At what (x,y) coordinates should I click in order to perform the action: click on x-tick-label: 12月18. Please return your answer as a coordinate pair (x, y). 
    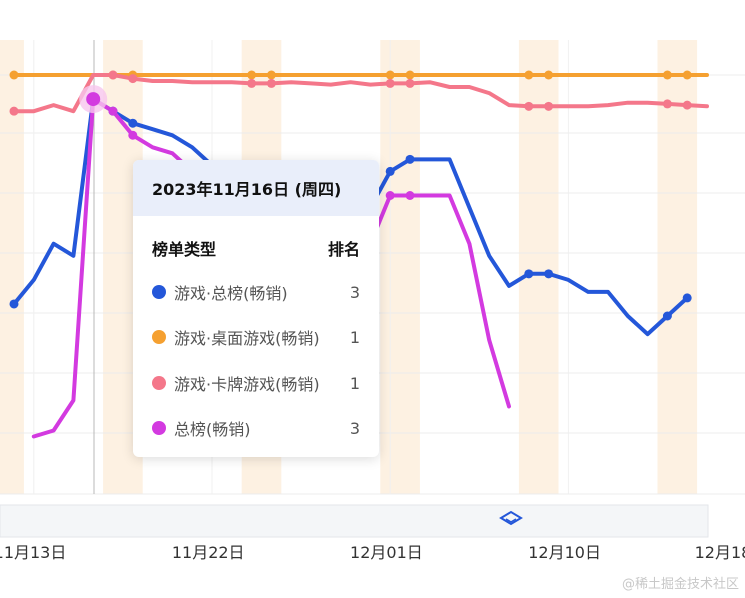
    Looking at the image, I should click on (720, 552).